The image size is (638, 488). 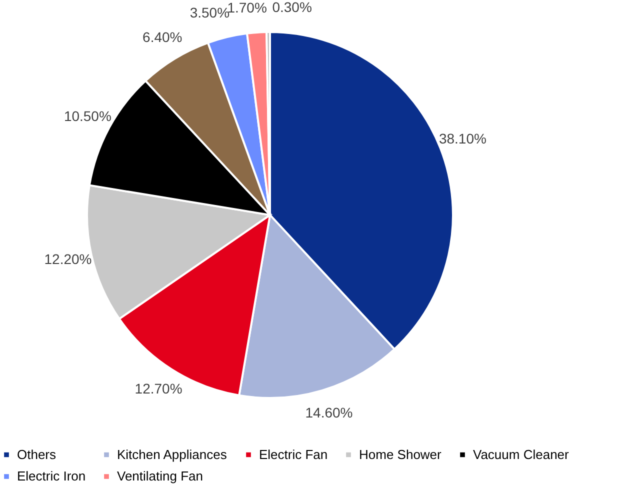 I want to click on legend-label: Ventilating Fan, so click(x=160, y=476).